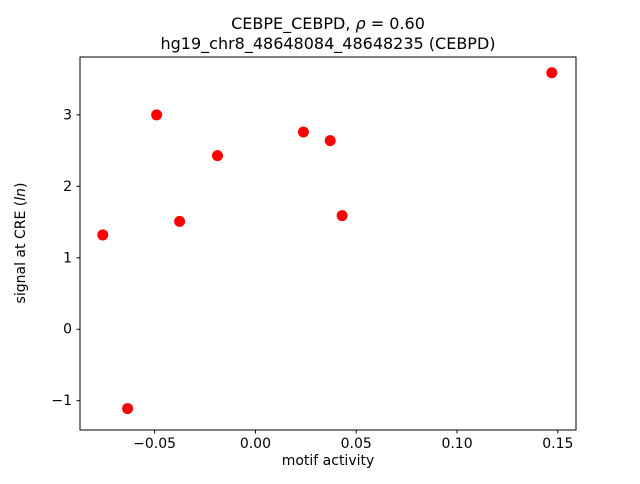 Image resolution: width=640 pixels, height=484 pixels. Describe the element at coordinates (67, 115) in the screenshot. I see `y-tick-label: 3` at that location.